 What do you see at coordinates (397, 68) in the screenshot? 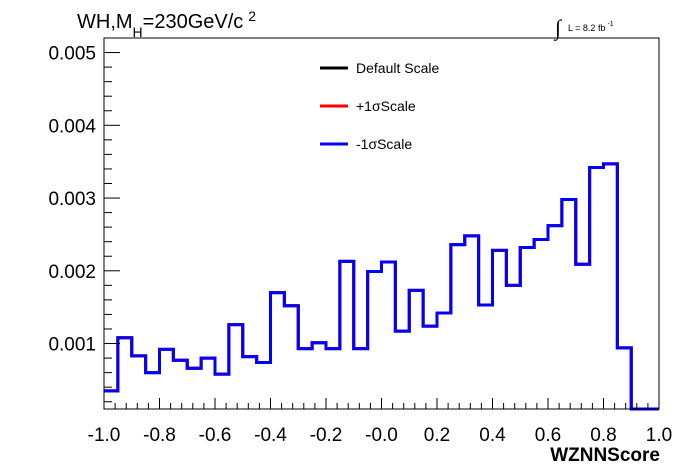
I see `legend-label: Default Scale` at bounding box center [397, 68].